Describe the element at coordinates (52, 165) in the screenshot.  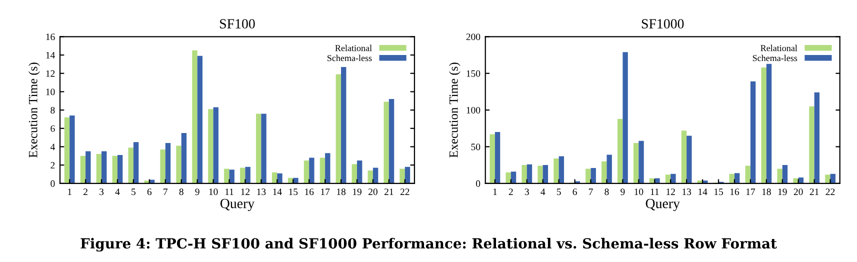
I see `y-tick-label: 2` at that location.